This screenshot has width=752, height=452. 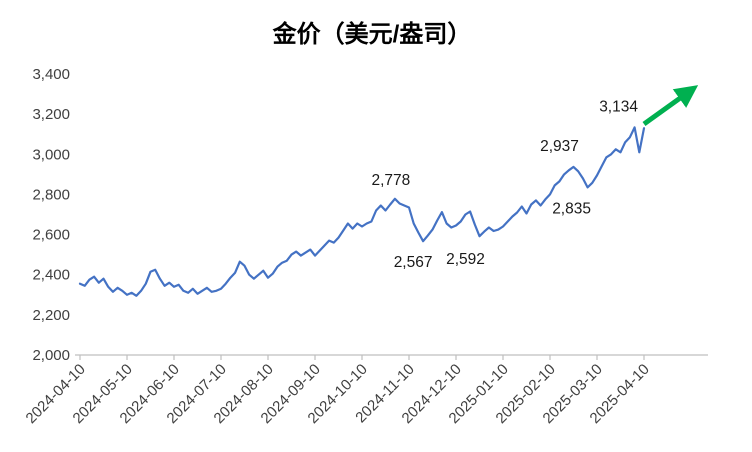 I want to click on y-axis-label: 2,400, so click(x=51, y=275).